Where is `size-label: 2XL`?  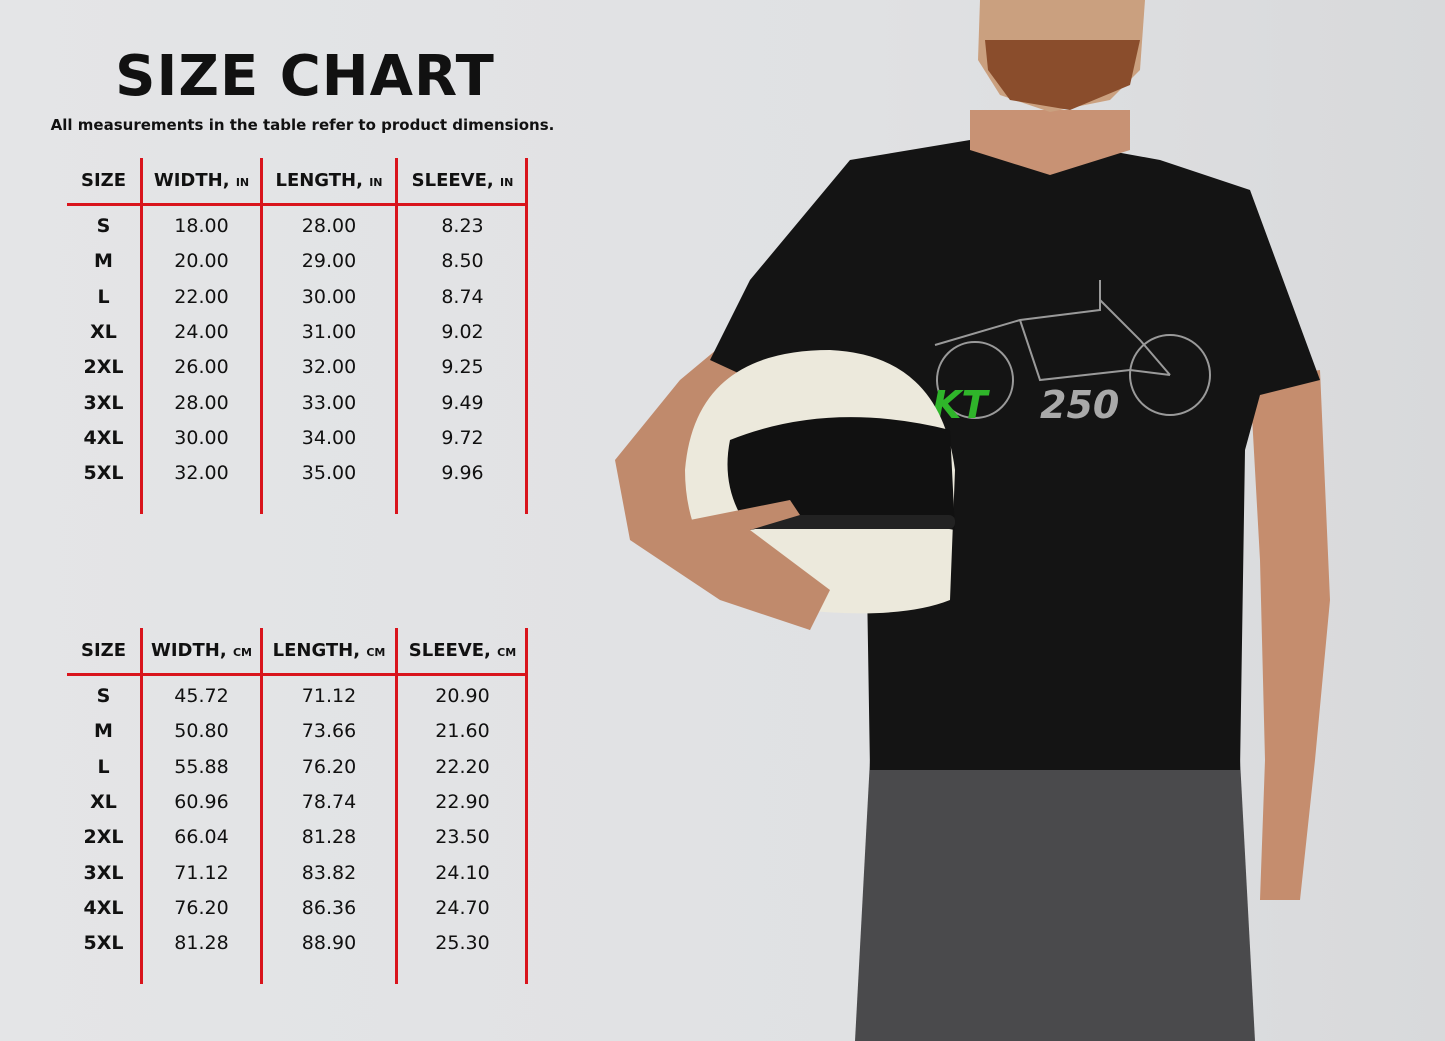
size-label: 2XL is located at coordinates (103, 367).